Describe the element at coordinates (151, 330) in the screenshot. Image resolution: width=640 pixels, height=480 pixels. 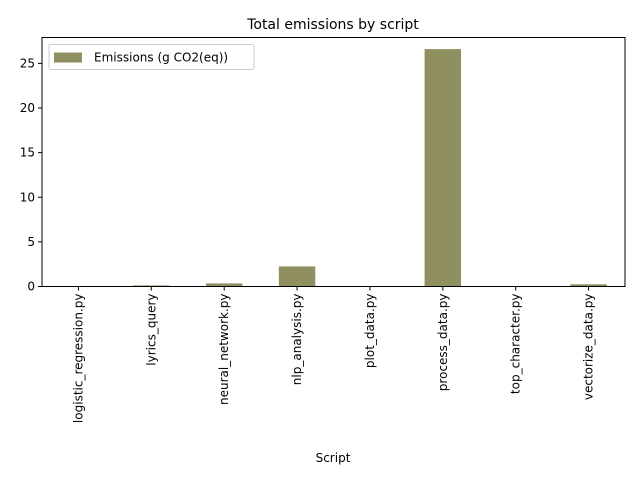
I see `x-tick-label: lyrics_query` at that location.